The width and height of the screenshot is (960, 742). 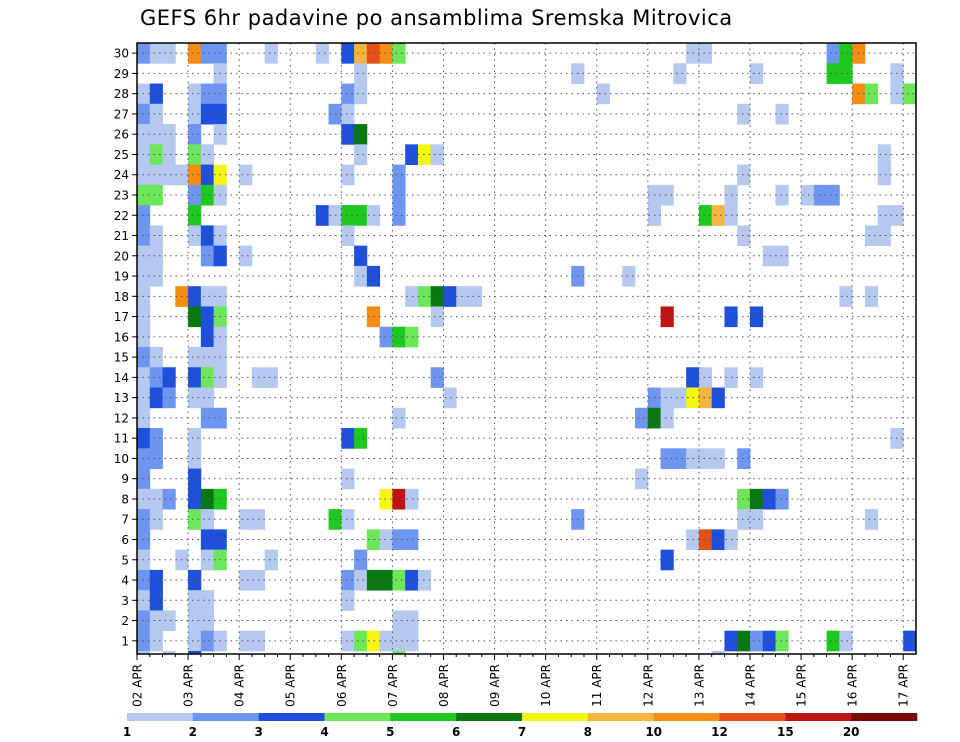 What do you see at coordinates (121, 378) in the screenshot?
I see `y-tick-label: 14` at bounding box center [121, 378].